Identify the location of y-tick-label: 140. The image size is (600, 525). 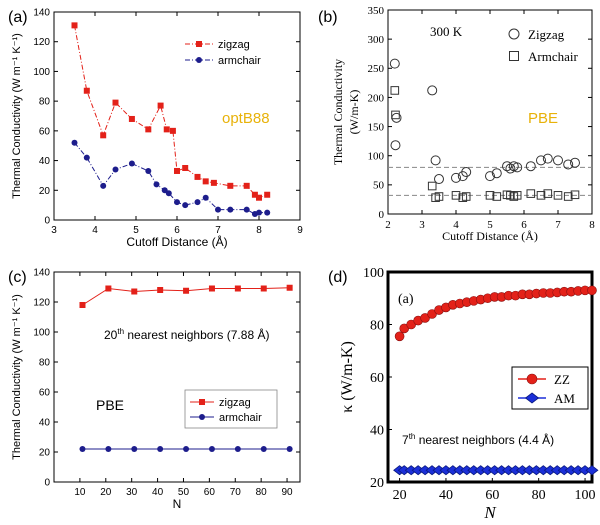
(41, 13).